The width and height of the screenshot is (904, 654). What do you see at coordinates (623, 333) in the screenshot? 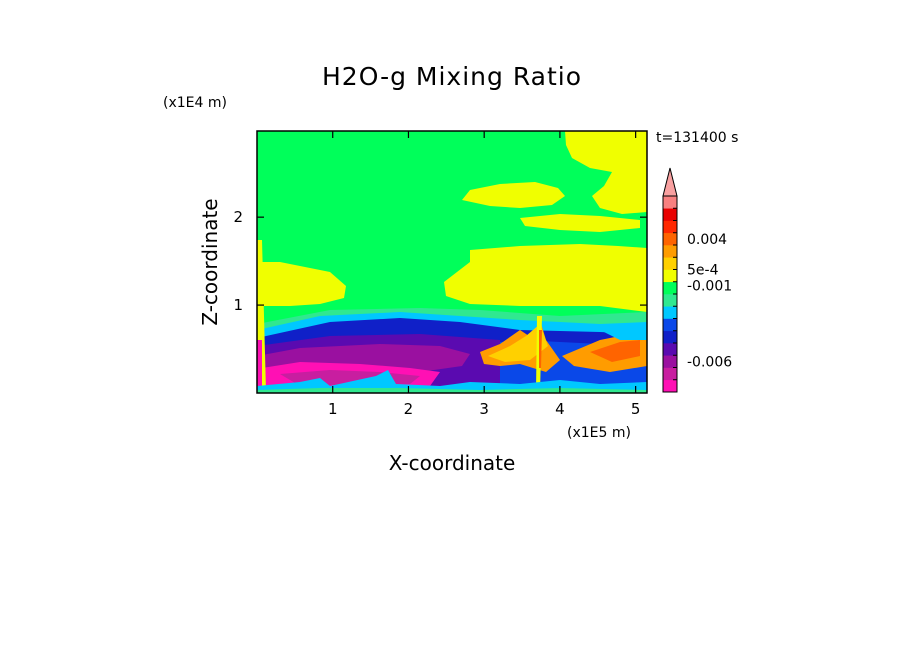
I see `right-cyan` at bounding box center [623, 333].